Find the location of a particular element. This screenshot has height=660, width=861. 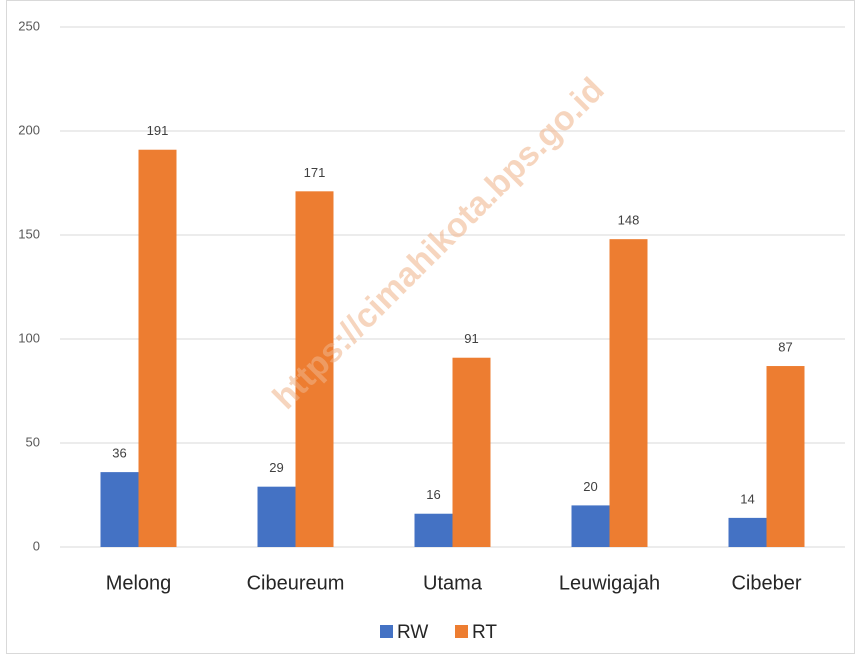

data-label: 171 is located at coordinates (315, 172).